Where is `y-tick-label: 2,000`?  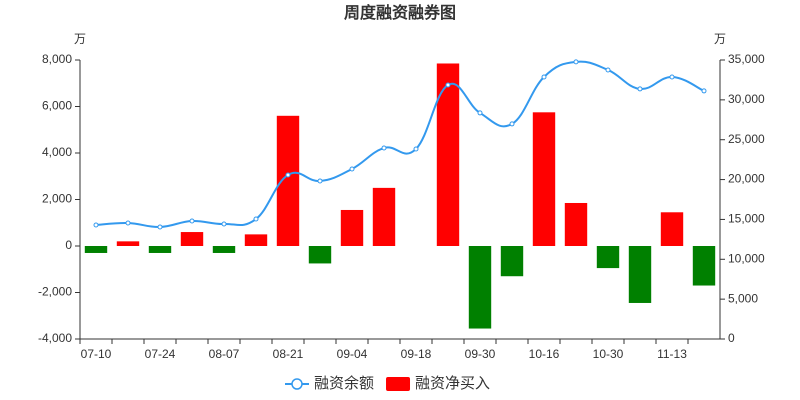
y-tick-label: 2,000 is located at coordinates (57, 199).